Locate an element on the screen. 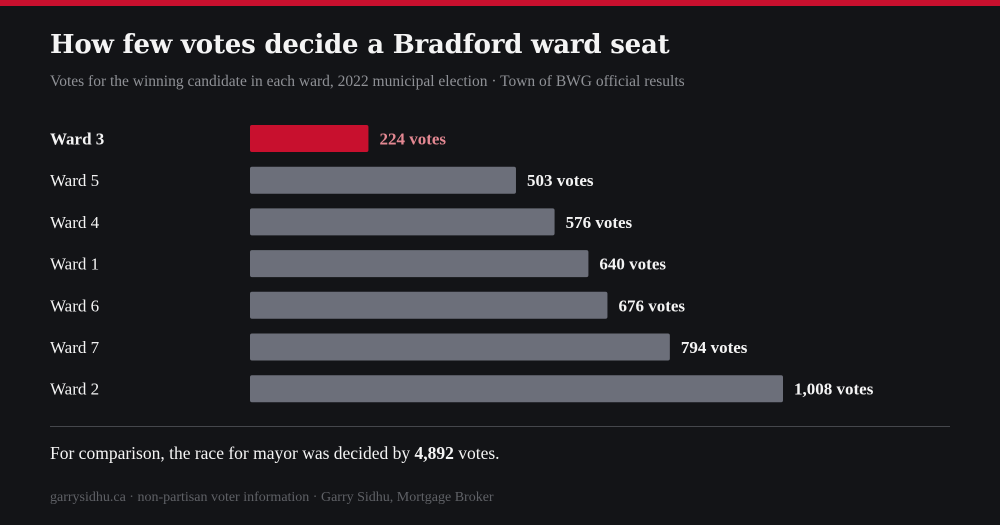  value-label-ward-3: 224 votes is located at coordinates (412, 139).